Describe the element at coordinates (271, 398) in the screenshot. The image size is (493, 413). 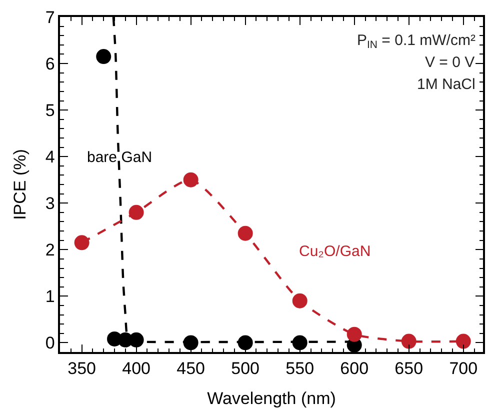
I see `x-axis-title: Wavelength (nm)` at that location.